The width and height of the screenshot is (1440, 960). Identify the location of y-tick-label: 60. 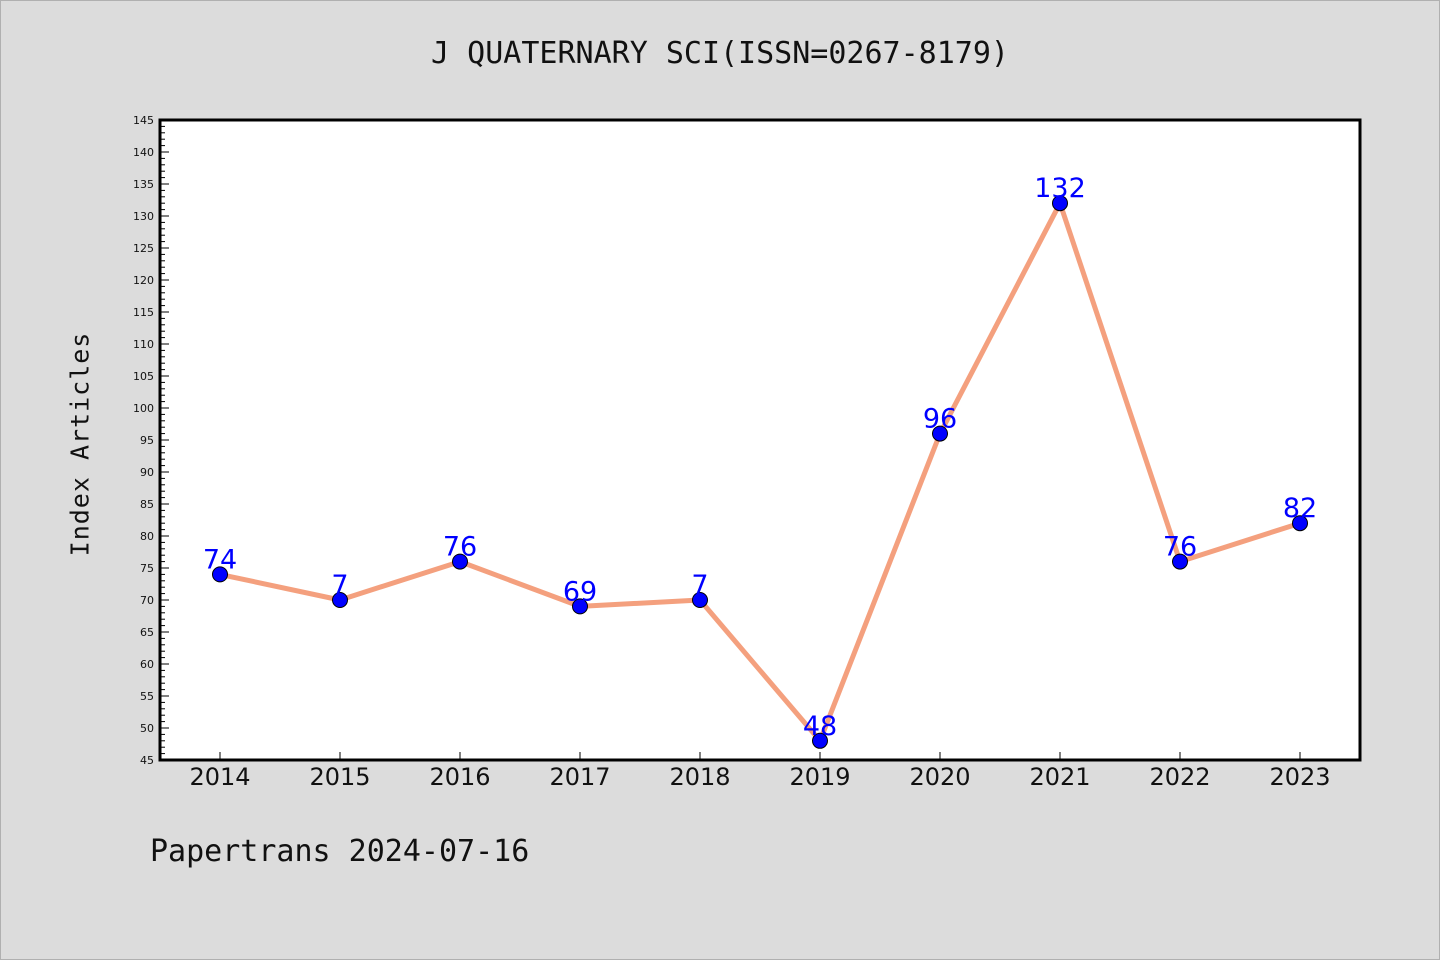
(147, 664).